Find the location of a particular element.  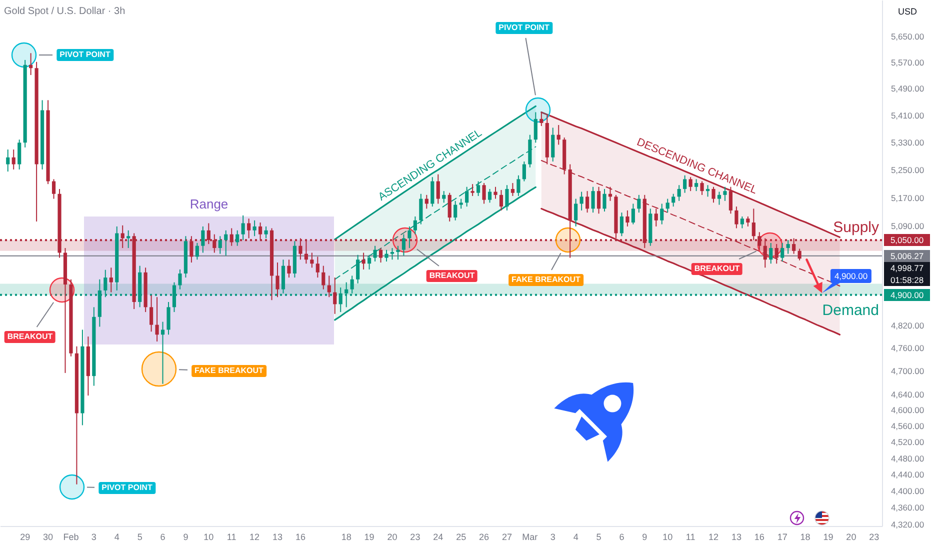

y-tick-label: 5,090.00 is located at coordinates (907, 226).